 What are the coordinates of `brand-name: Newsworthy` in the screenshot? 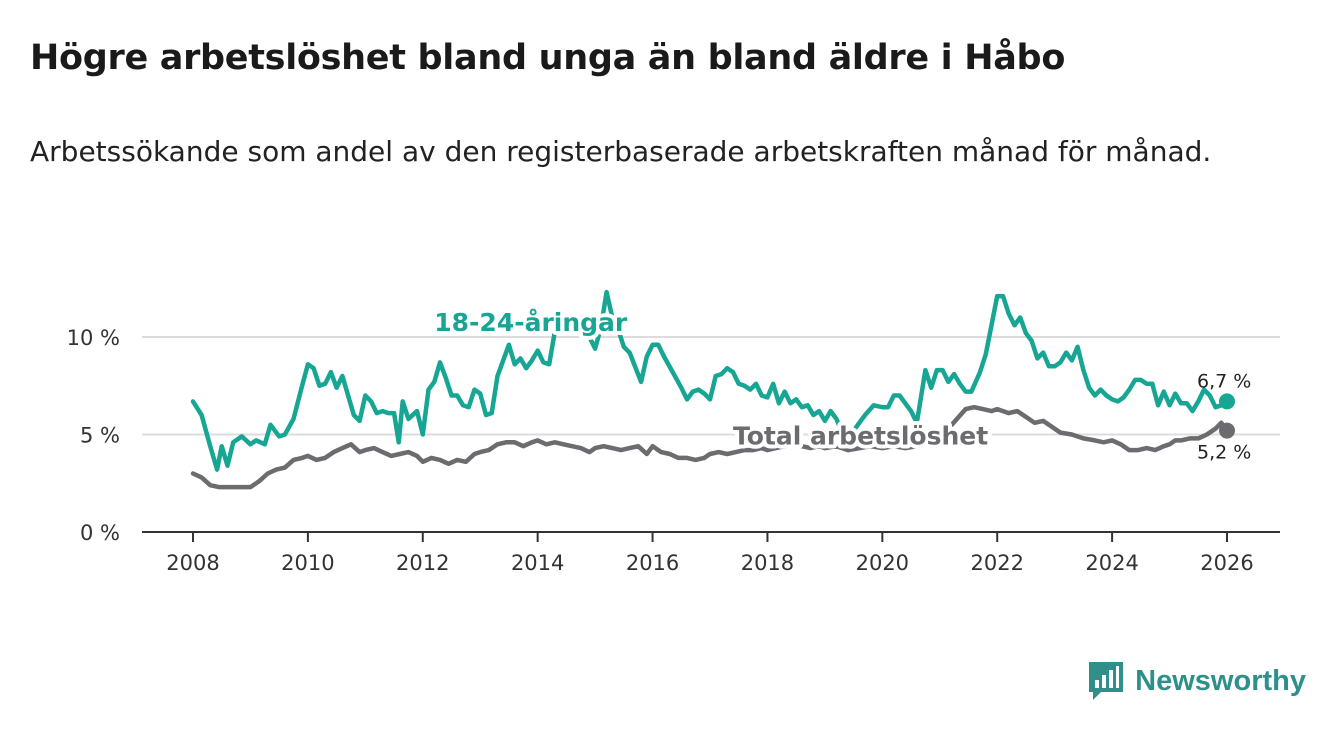 It's located at (1220, 680).